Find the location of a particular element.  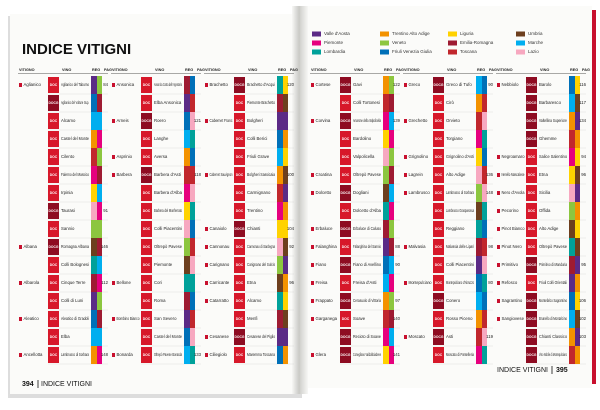

wine-name: Castel del Monte is located at coordinates (75, 138).